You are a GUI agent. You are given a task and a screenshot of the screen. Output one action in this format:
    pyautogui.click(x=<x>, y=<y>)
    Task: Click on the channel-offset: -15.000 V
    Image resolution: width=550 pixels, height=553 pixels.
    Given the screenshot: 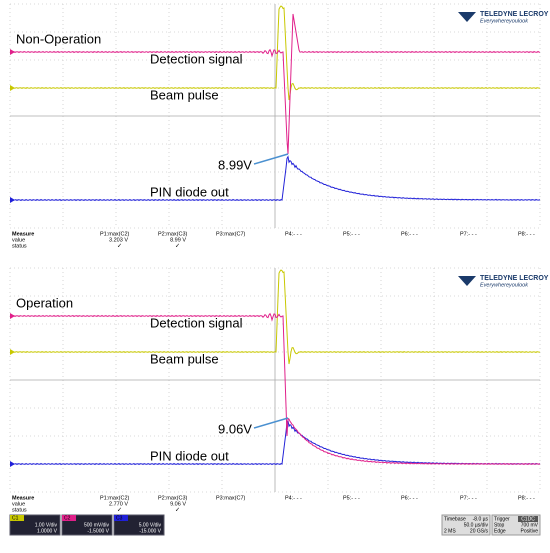 What is the action you would take?
    pyautogui.click(x=150, y=531)
    